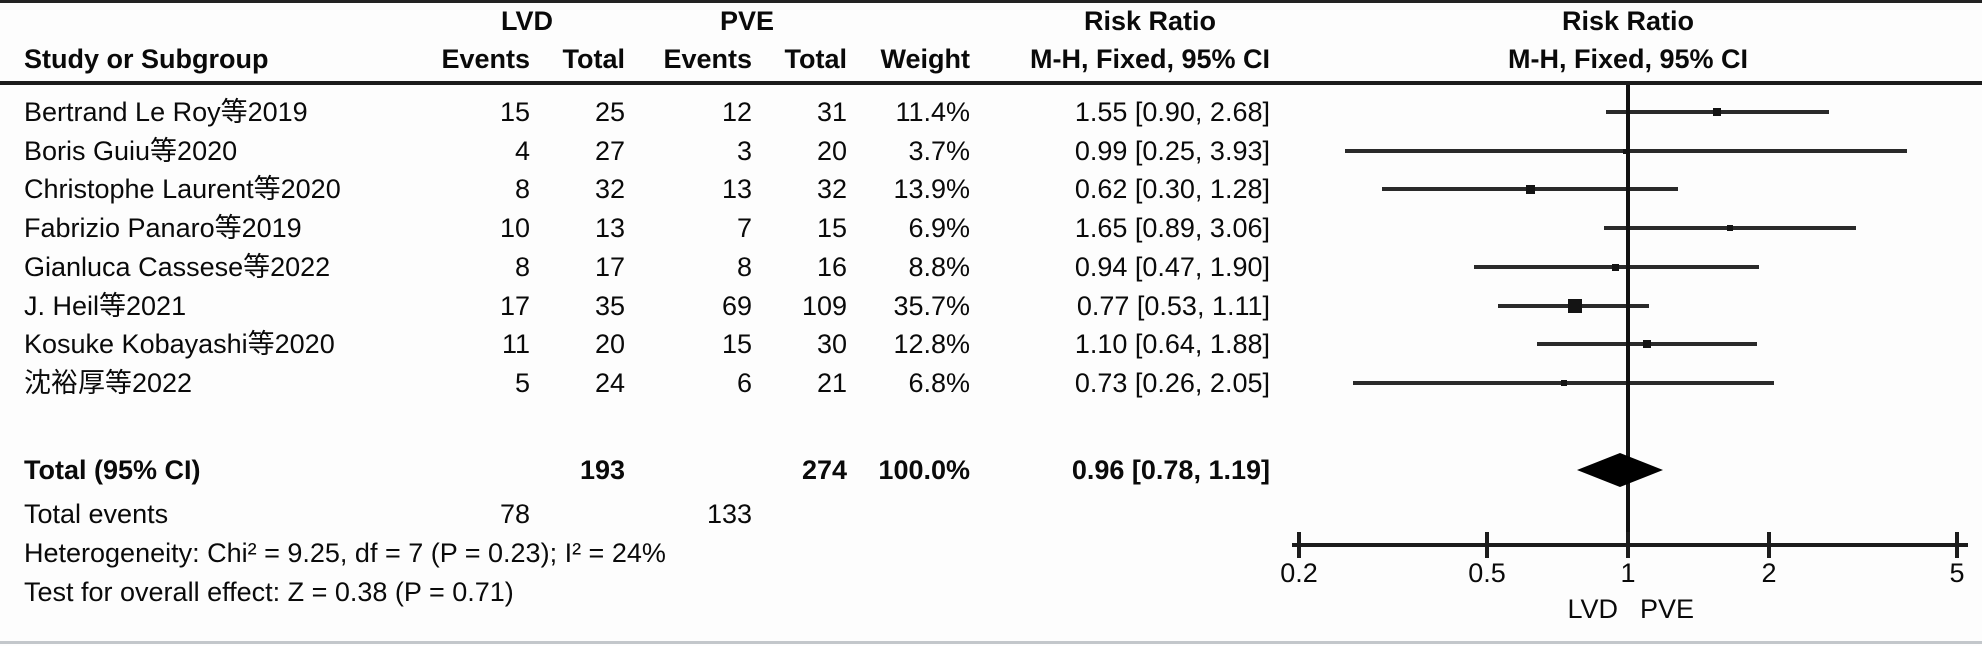 This screenshot has width=1982, height=646. Describe the element at coordinates (609, 306) in the screenshot. I see `lvd-total-cell: 35` at that location.